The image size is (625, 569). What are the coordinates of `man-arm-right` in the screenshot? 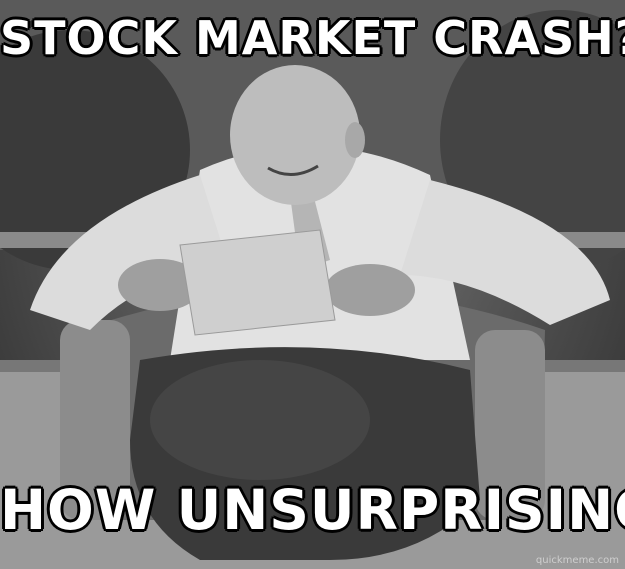 It's located at (505, 252).